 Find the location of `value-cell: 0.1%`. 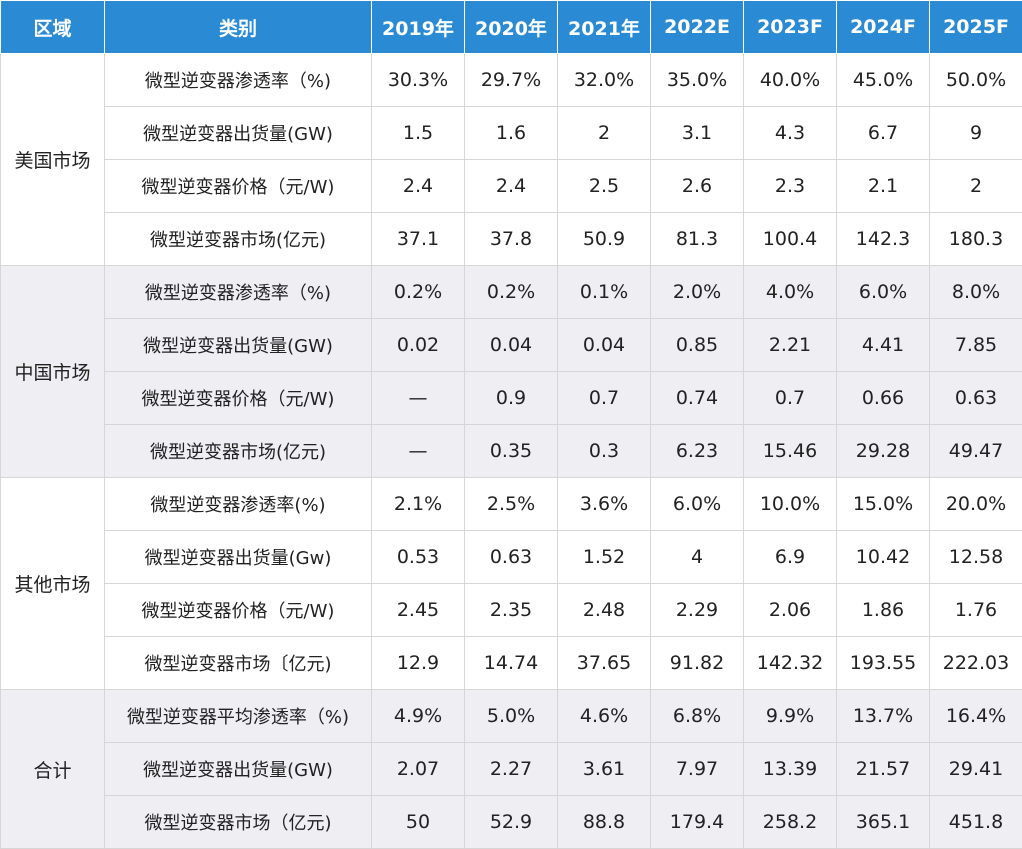

value-cell: 0.1% is located at coordinates (604, 292).